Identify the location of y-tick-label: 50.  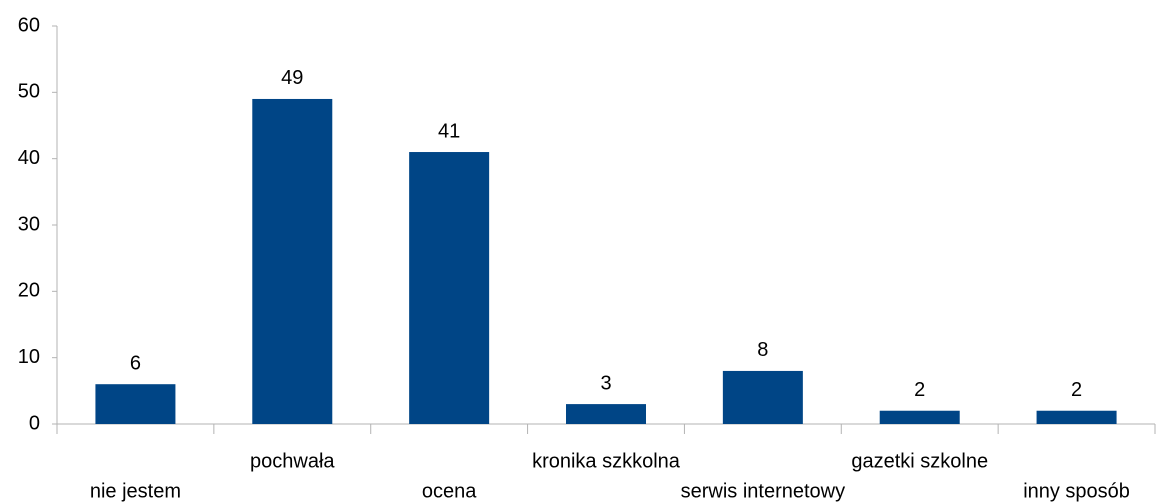
(29, 92).